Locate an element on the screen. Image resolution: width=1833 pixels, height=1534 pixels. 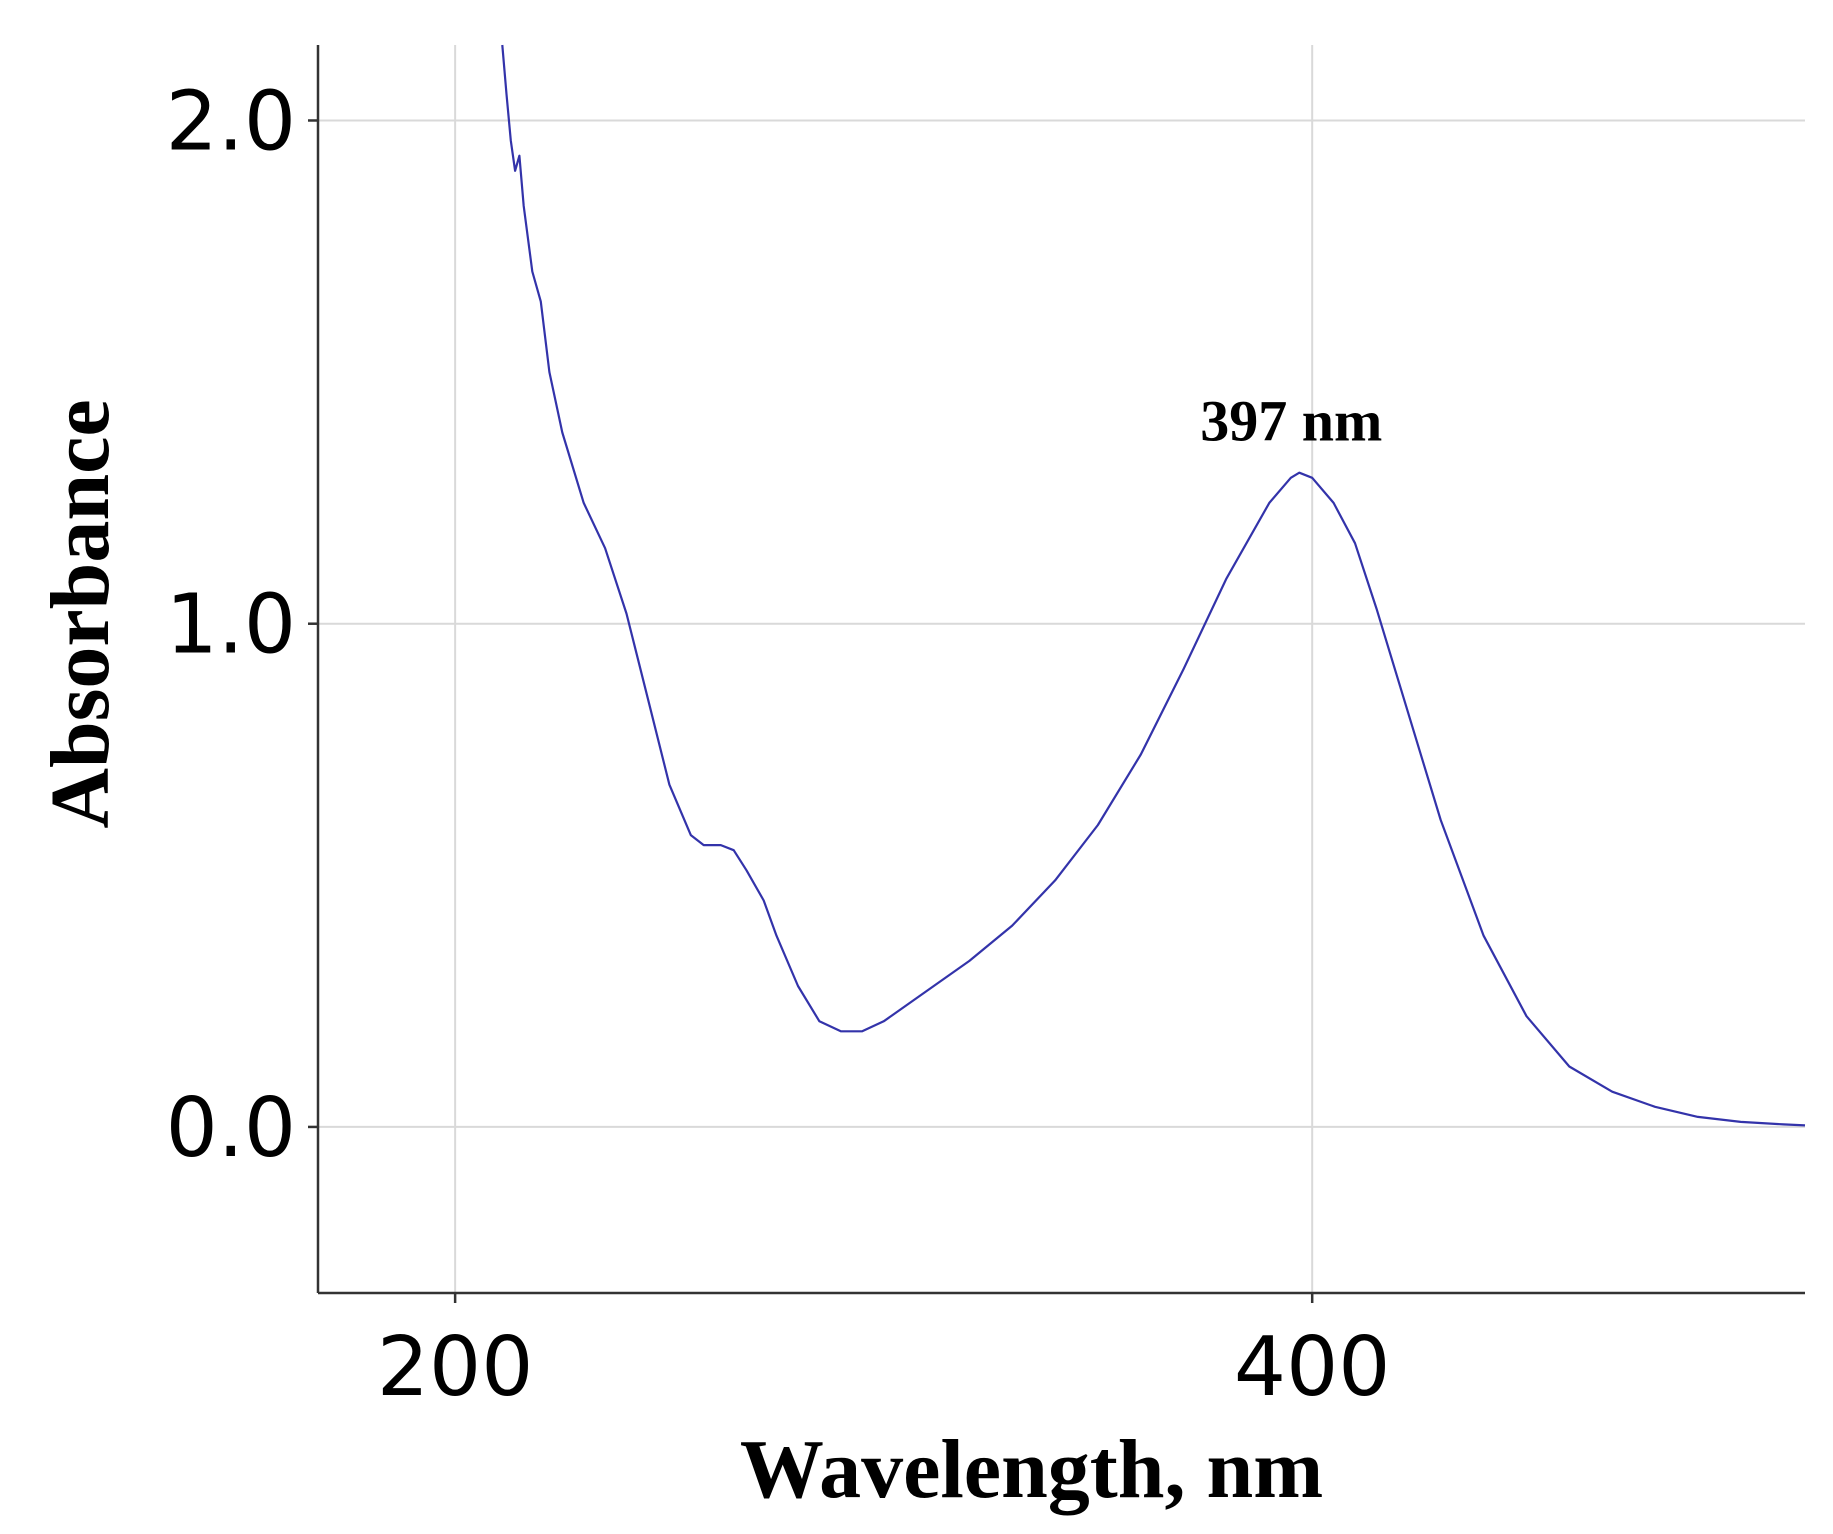
y-axis-title: Absorbance is located at coordinates (80, 613).